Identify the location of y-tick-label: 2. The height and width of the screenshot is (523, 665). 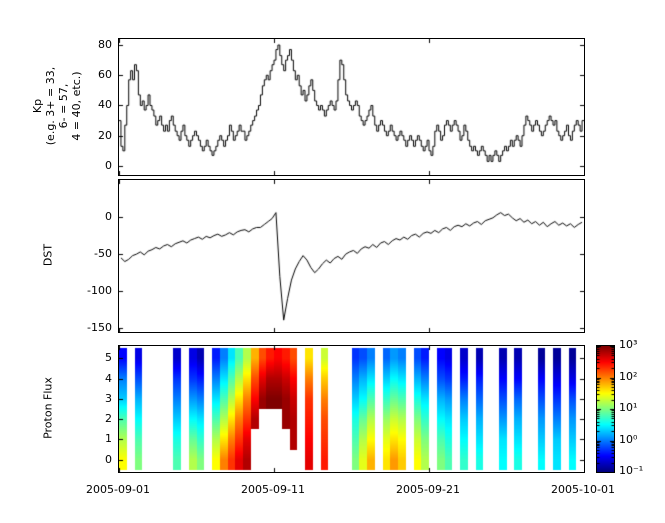
(108, 419).